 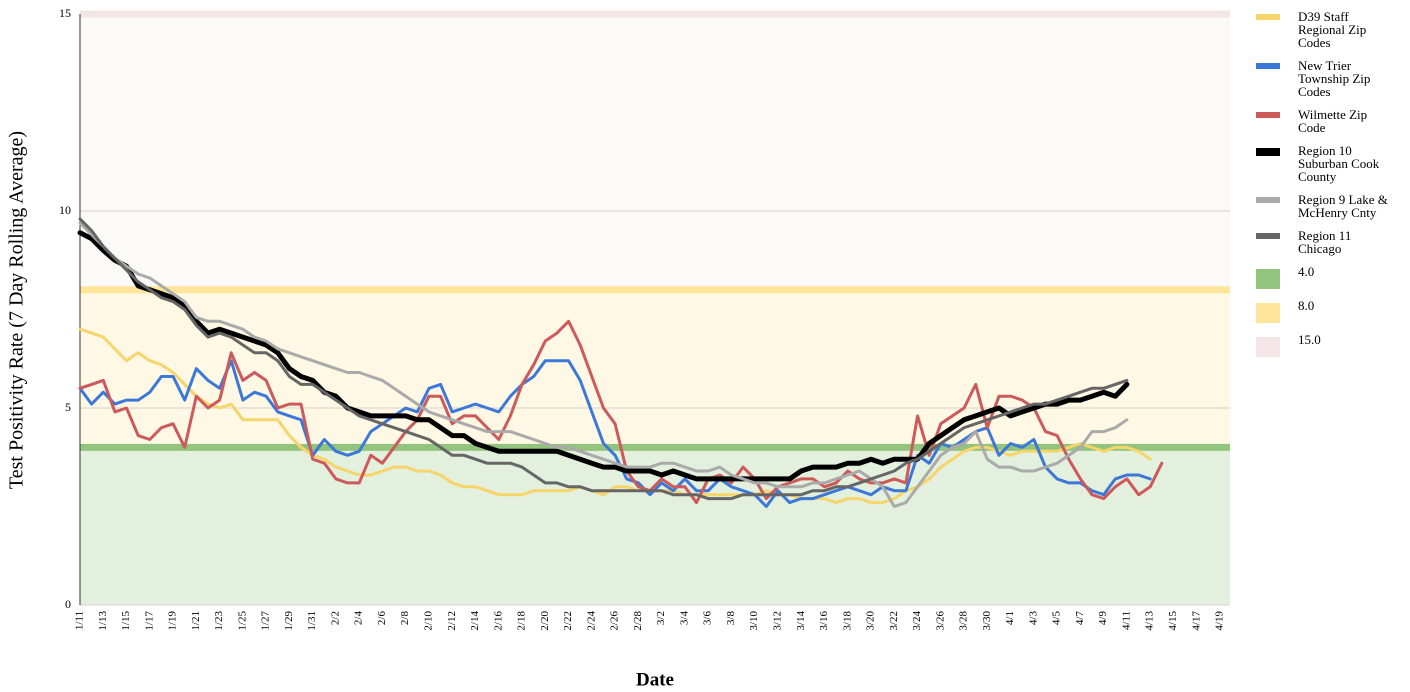 What do you see at coordinates (405, 618) in the screenshot?
I see `x-tick-label: 2/8` at bounding box center [405, 618].